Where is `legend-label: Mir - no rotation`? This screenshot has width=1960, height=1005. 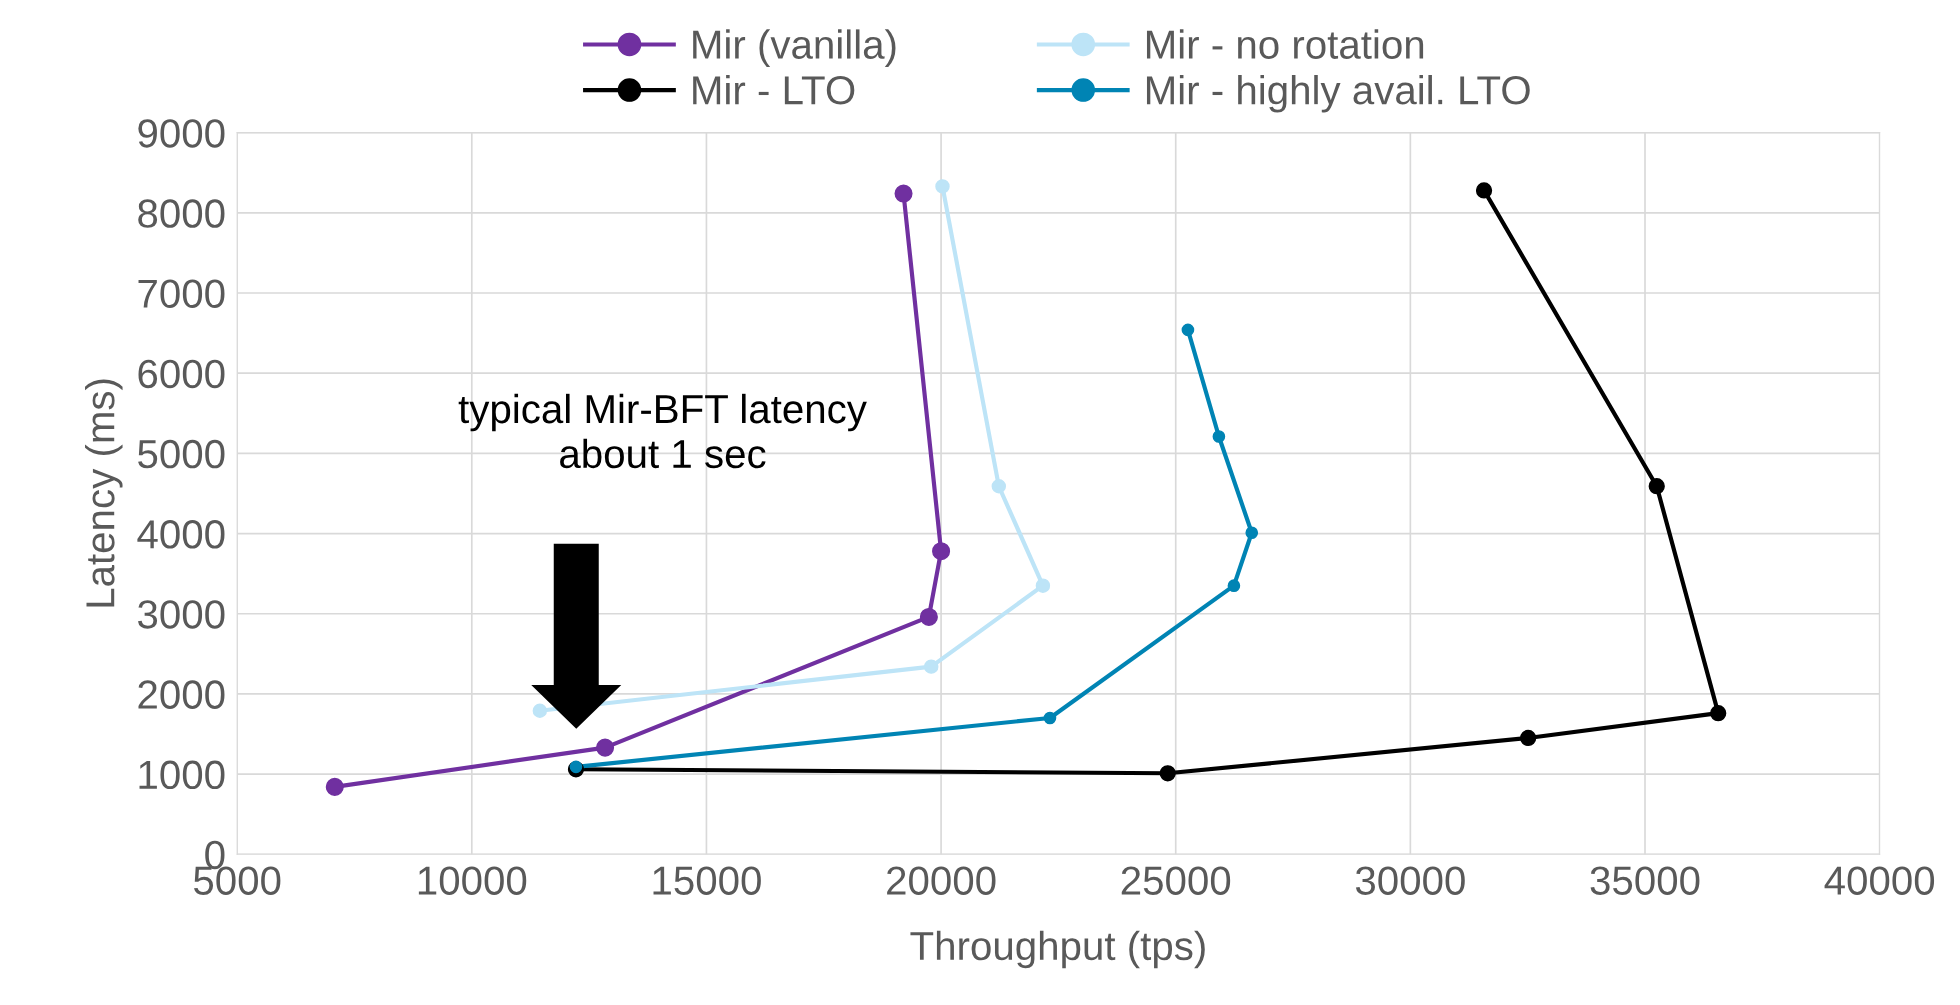 legend-label: Mir - no rotation is located at coordinates (1285, 44).